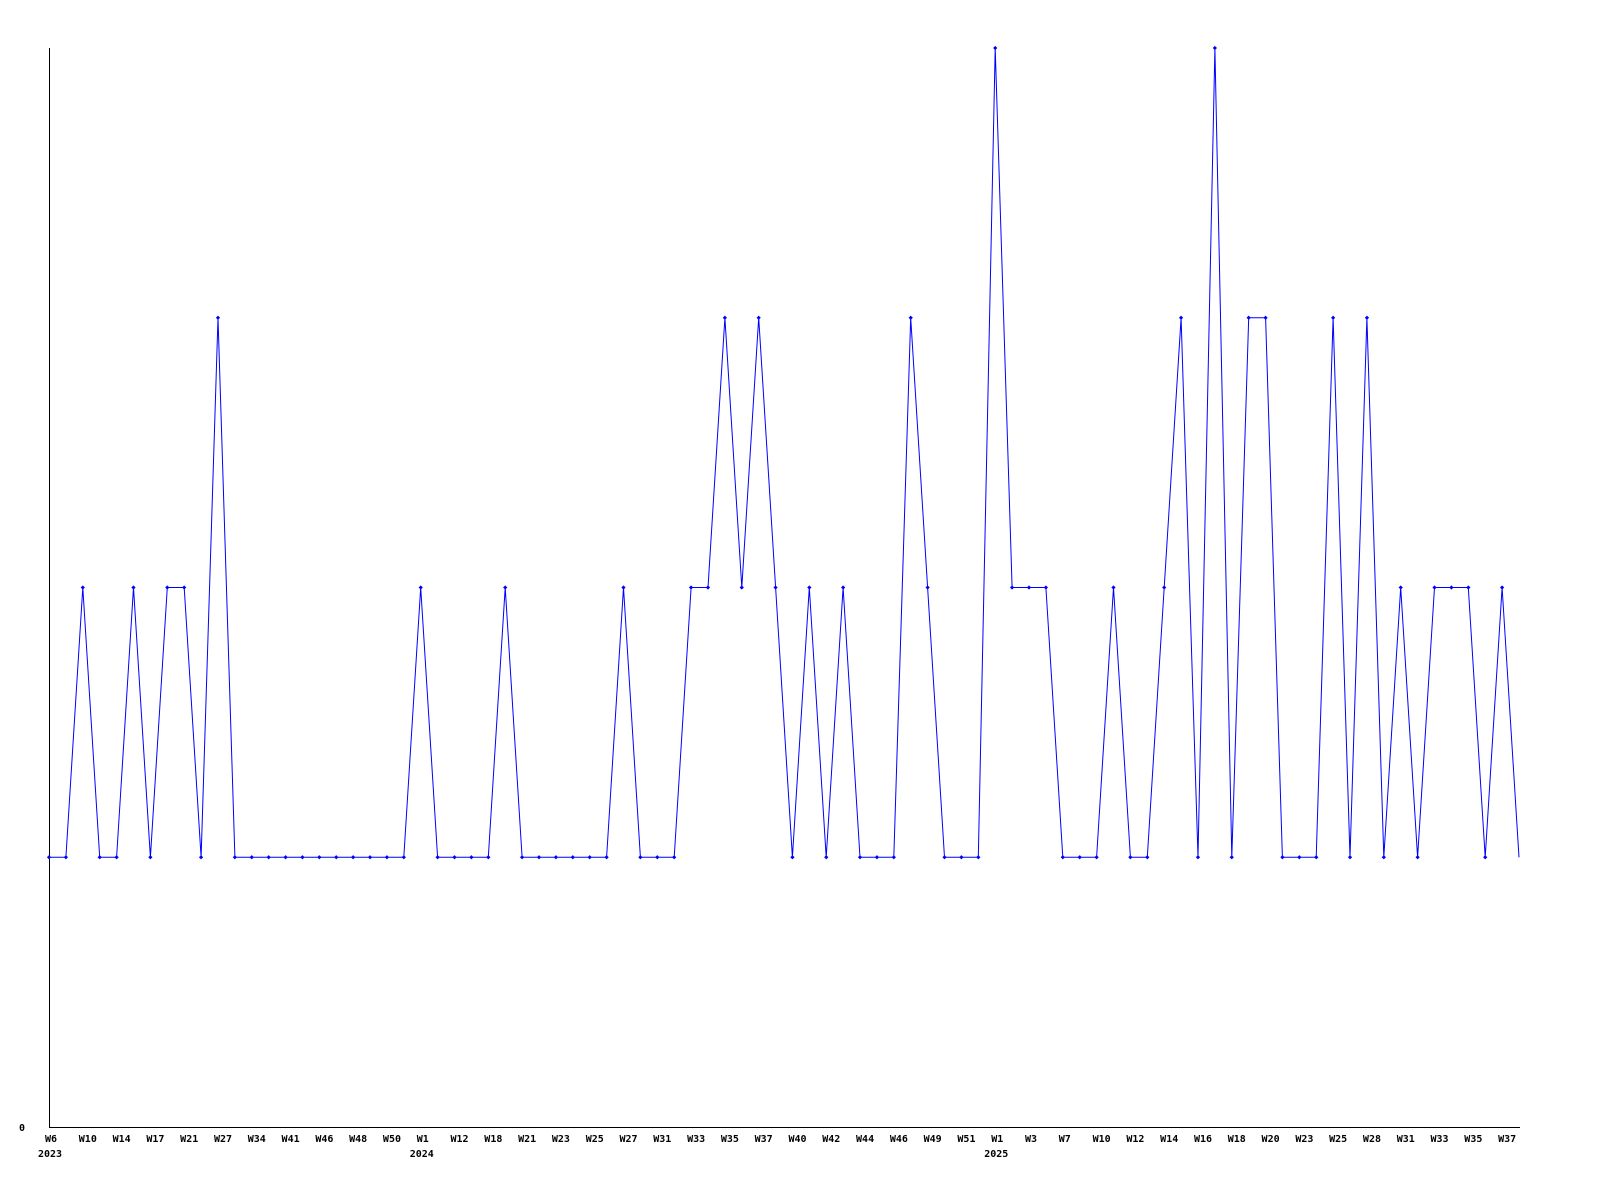 The image size is (1600, 1200). Describe the element at coordinates (764, 1139) in the screenshot. I see `x-tick-label: W37` at that location.